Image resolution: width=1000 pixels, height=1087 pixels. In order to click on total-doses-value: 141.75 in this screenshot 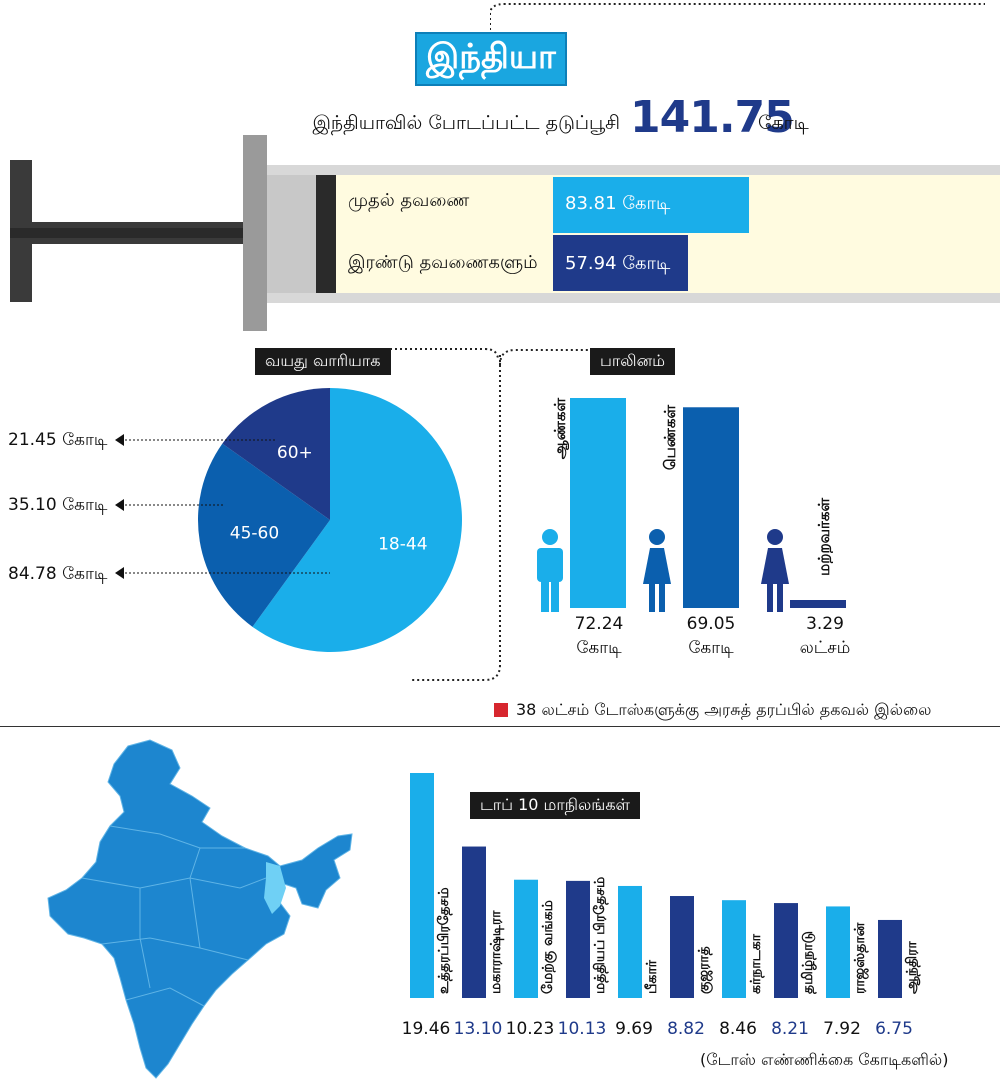, I will do `click(712, 117)`.